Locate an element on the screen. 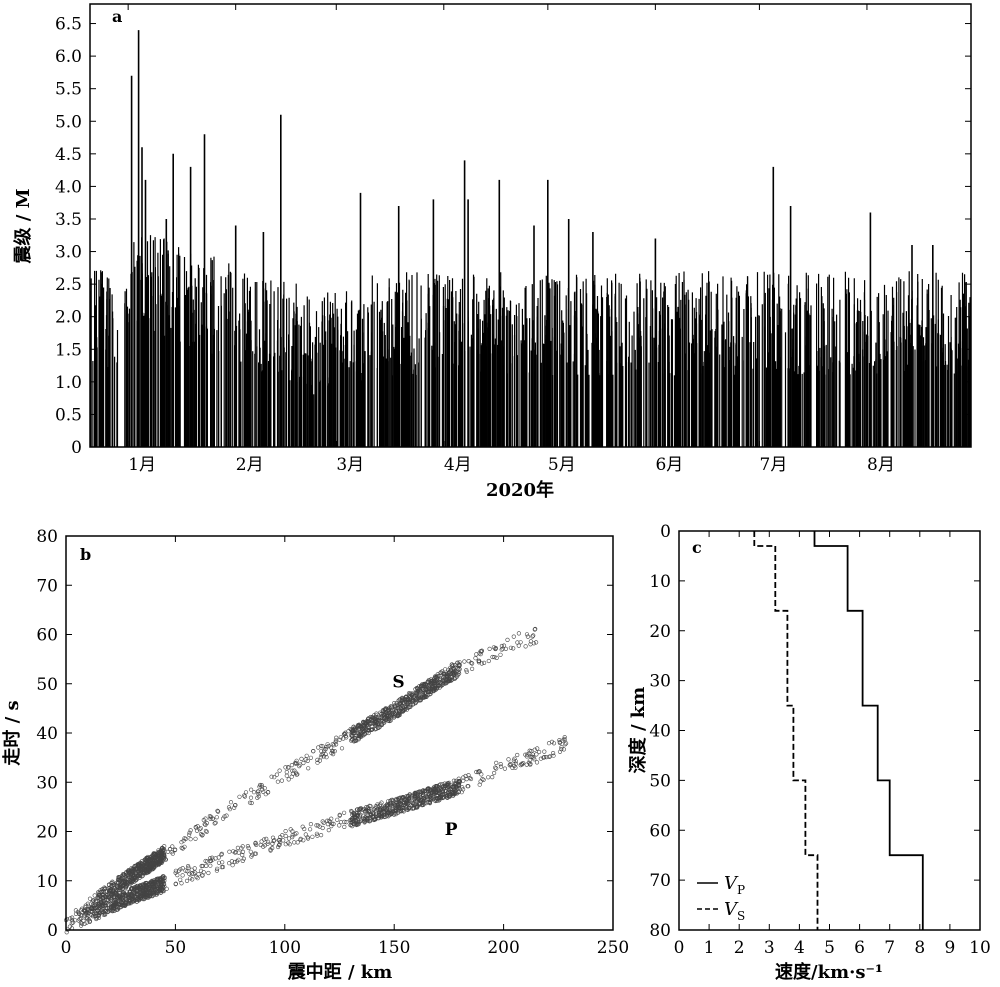 The image size is (1000, 987). x-tick-label: 3月 is located at coordinates (350, 465).